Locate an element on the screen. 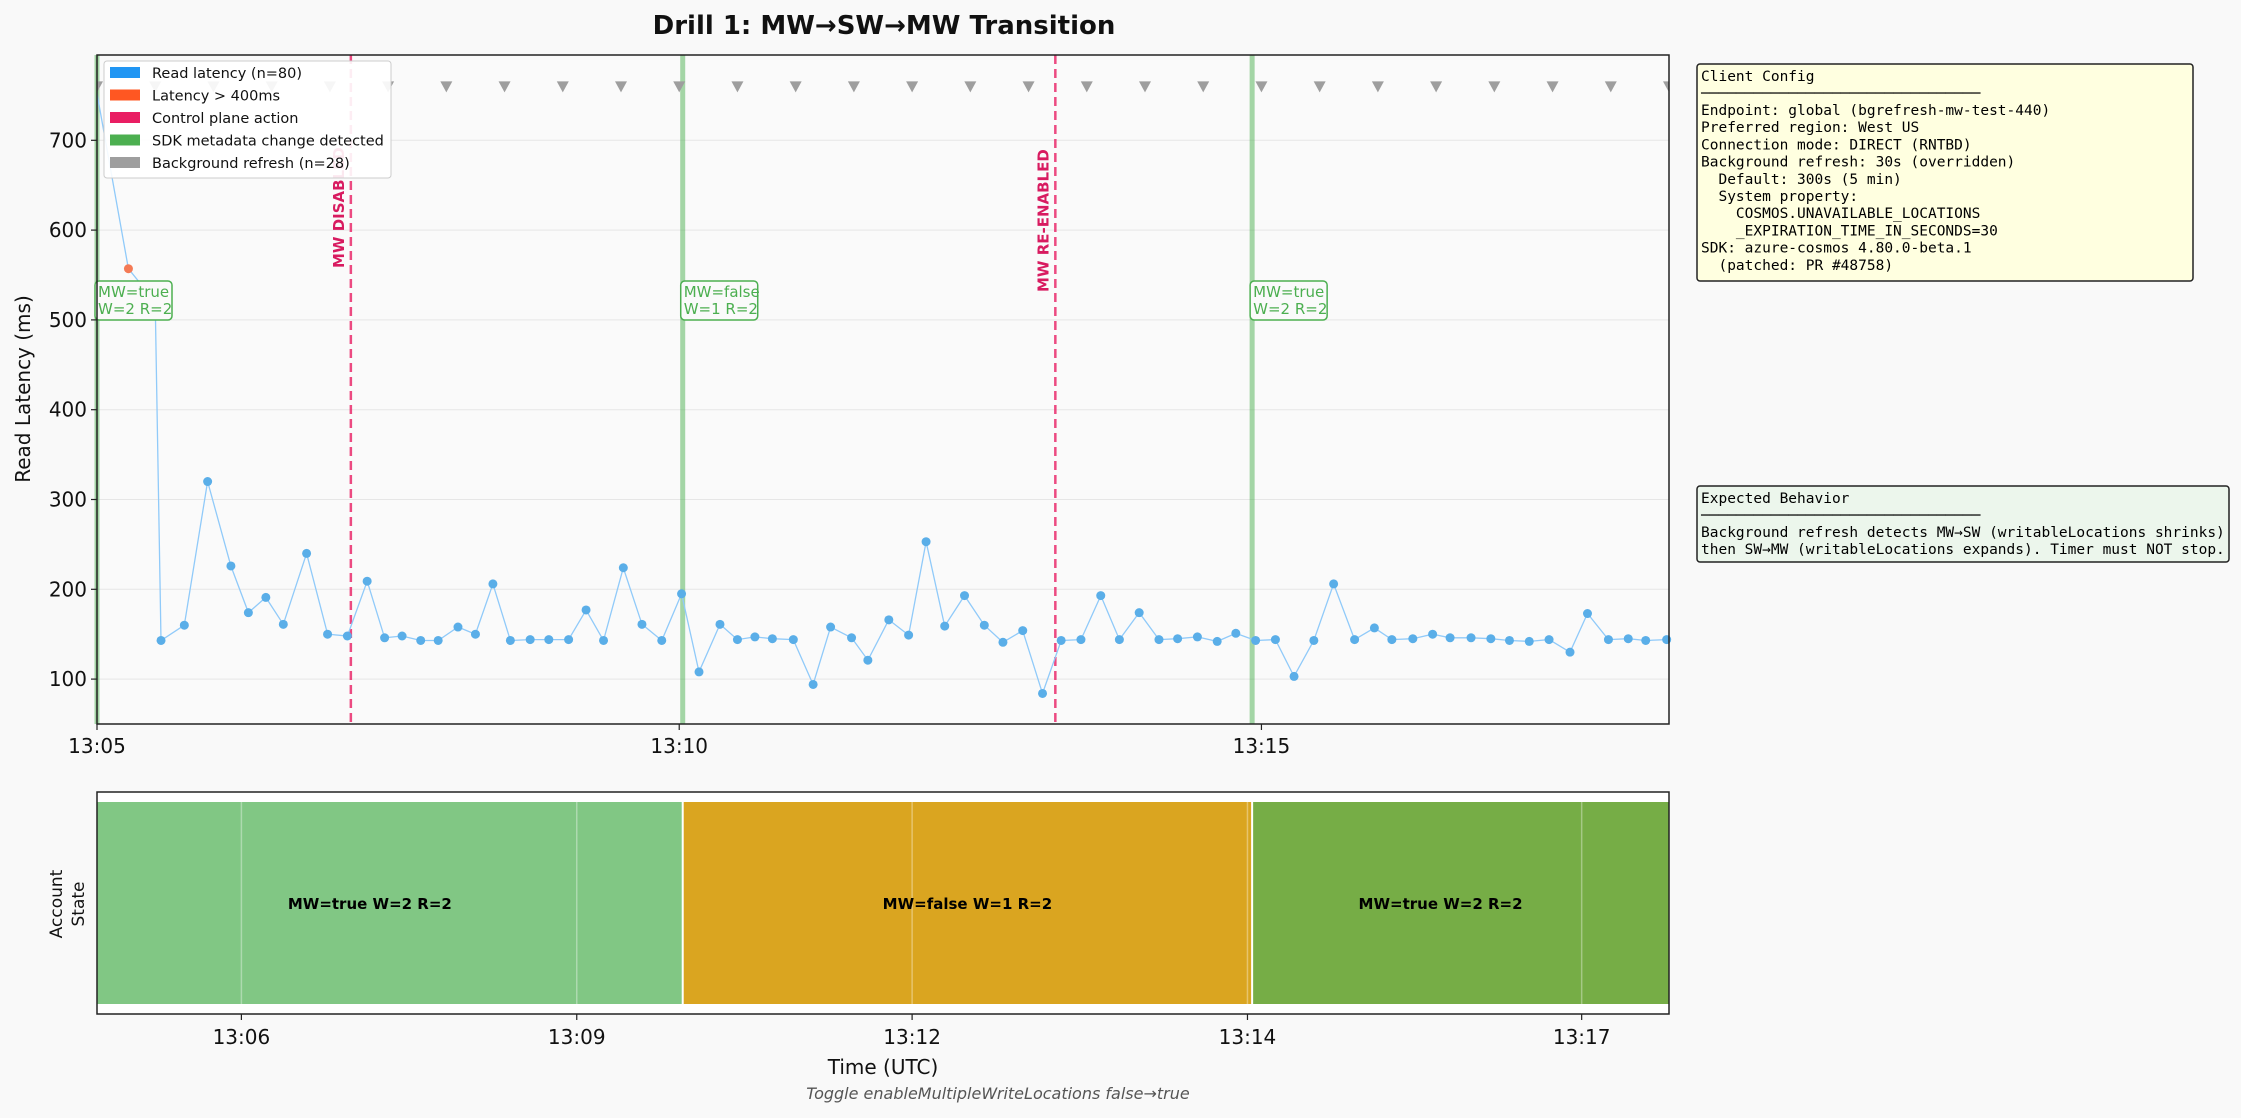 The width and height of the screenshot is (2241, 1118). timeline-tick-label: 13:12 is located at coordinates (912, 1037).